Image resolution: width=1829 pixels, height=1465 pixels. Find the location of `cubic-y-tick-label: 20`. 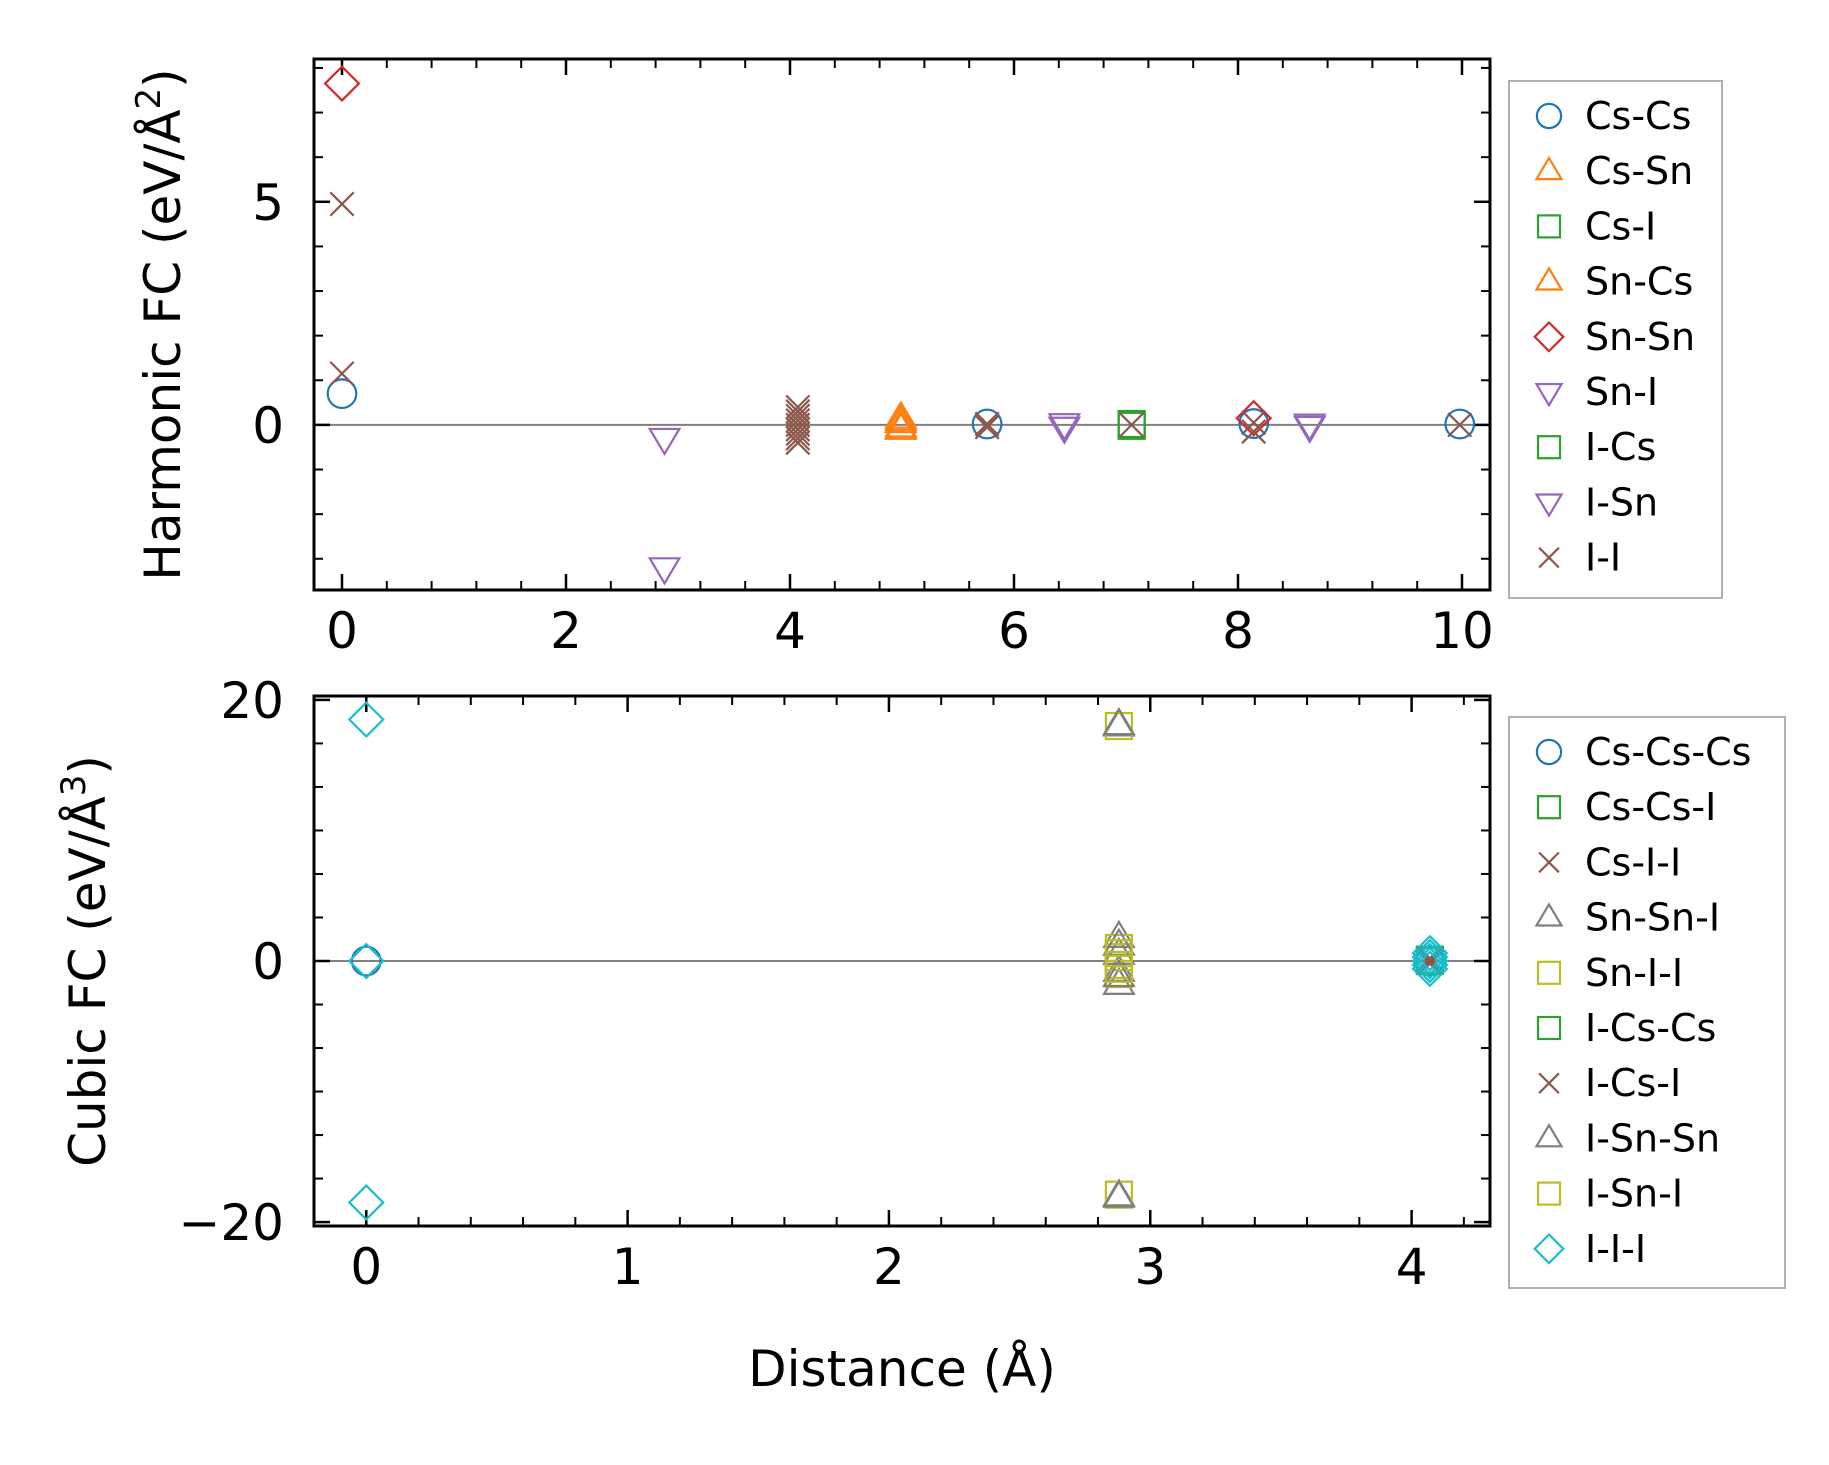

cubic-y-tick-label: 20 is located at coordinates (252, 701).